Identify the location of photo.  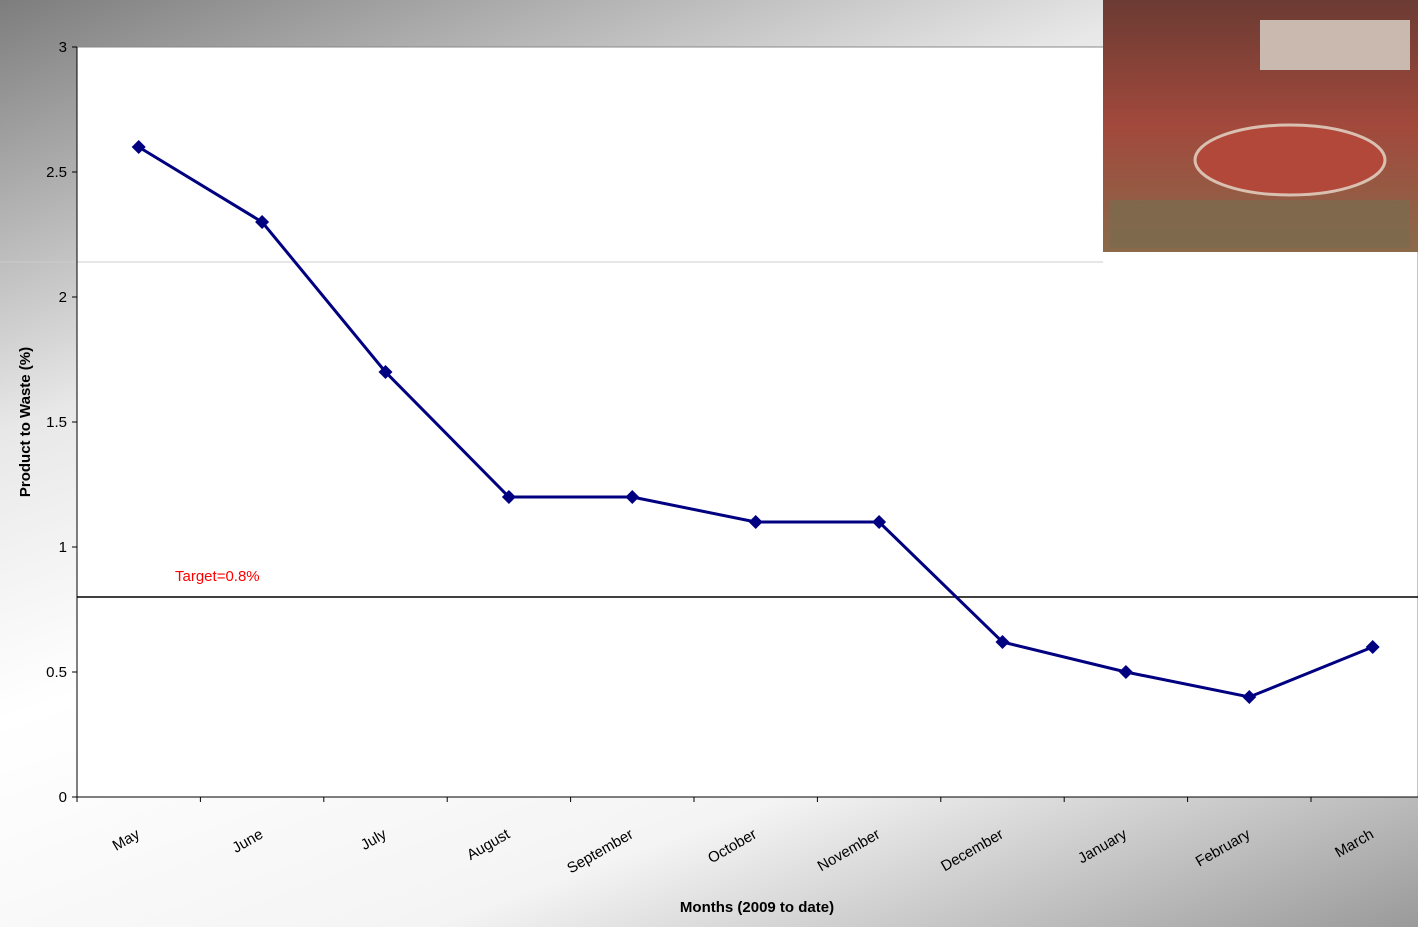
(1260, 126).